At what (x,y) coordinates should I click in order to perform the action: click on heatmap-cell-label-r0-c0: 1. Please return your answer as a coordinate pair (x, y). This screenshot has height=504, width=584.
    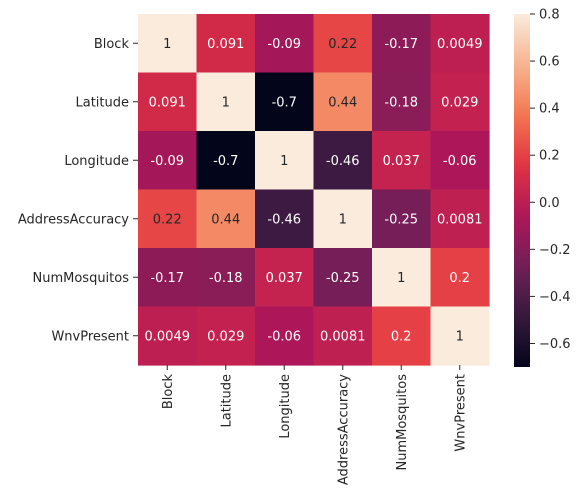
    Looking at the image, I should click on (167, 44).